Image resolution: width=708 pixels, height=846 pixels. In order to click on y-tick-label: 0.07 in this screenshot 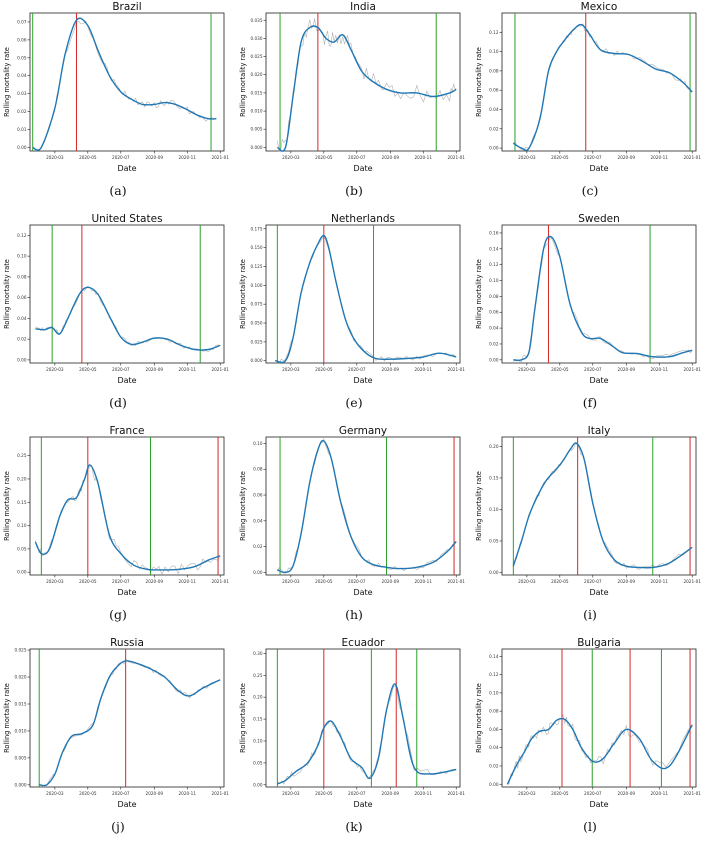, I will do `click(22, 21)`.